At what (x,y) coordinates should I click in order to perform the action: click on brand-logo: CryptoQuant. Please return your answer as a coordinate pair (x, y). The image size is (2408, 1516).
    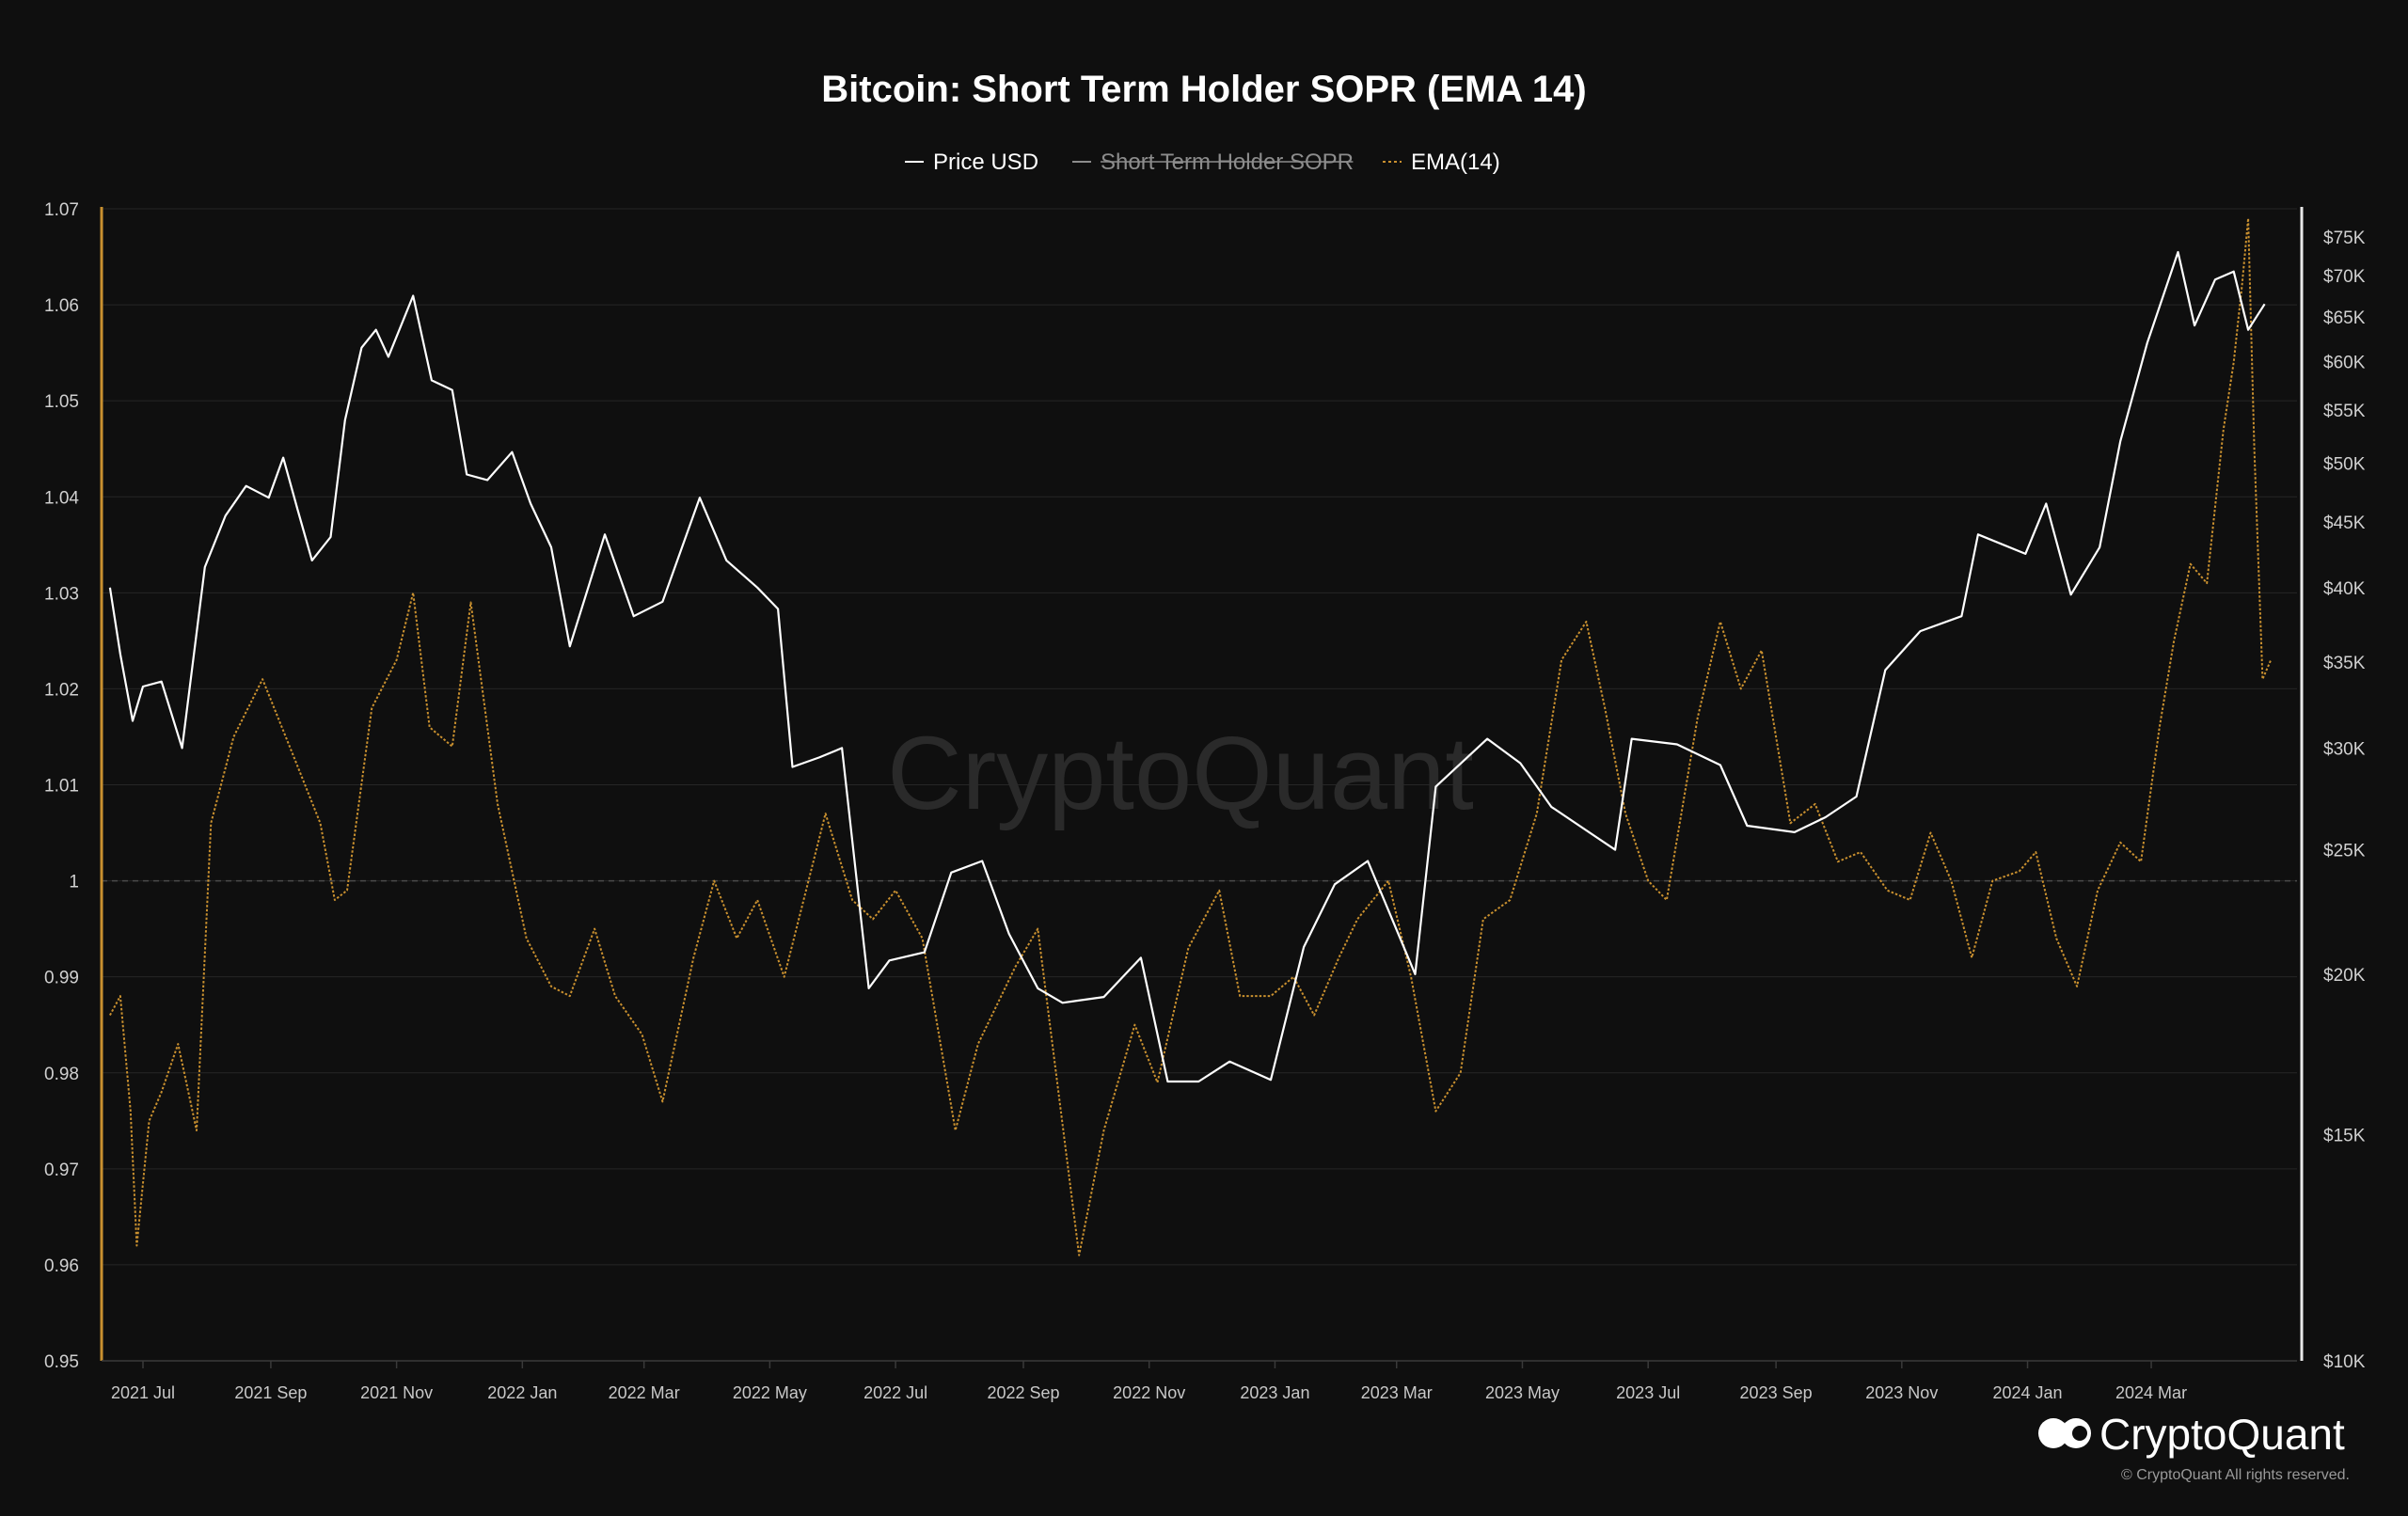
    Looking at the image, I should click on (2191, 1434).